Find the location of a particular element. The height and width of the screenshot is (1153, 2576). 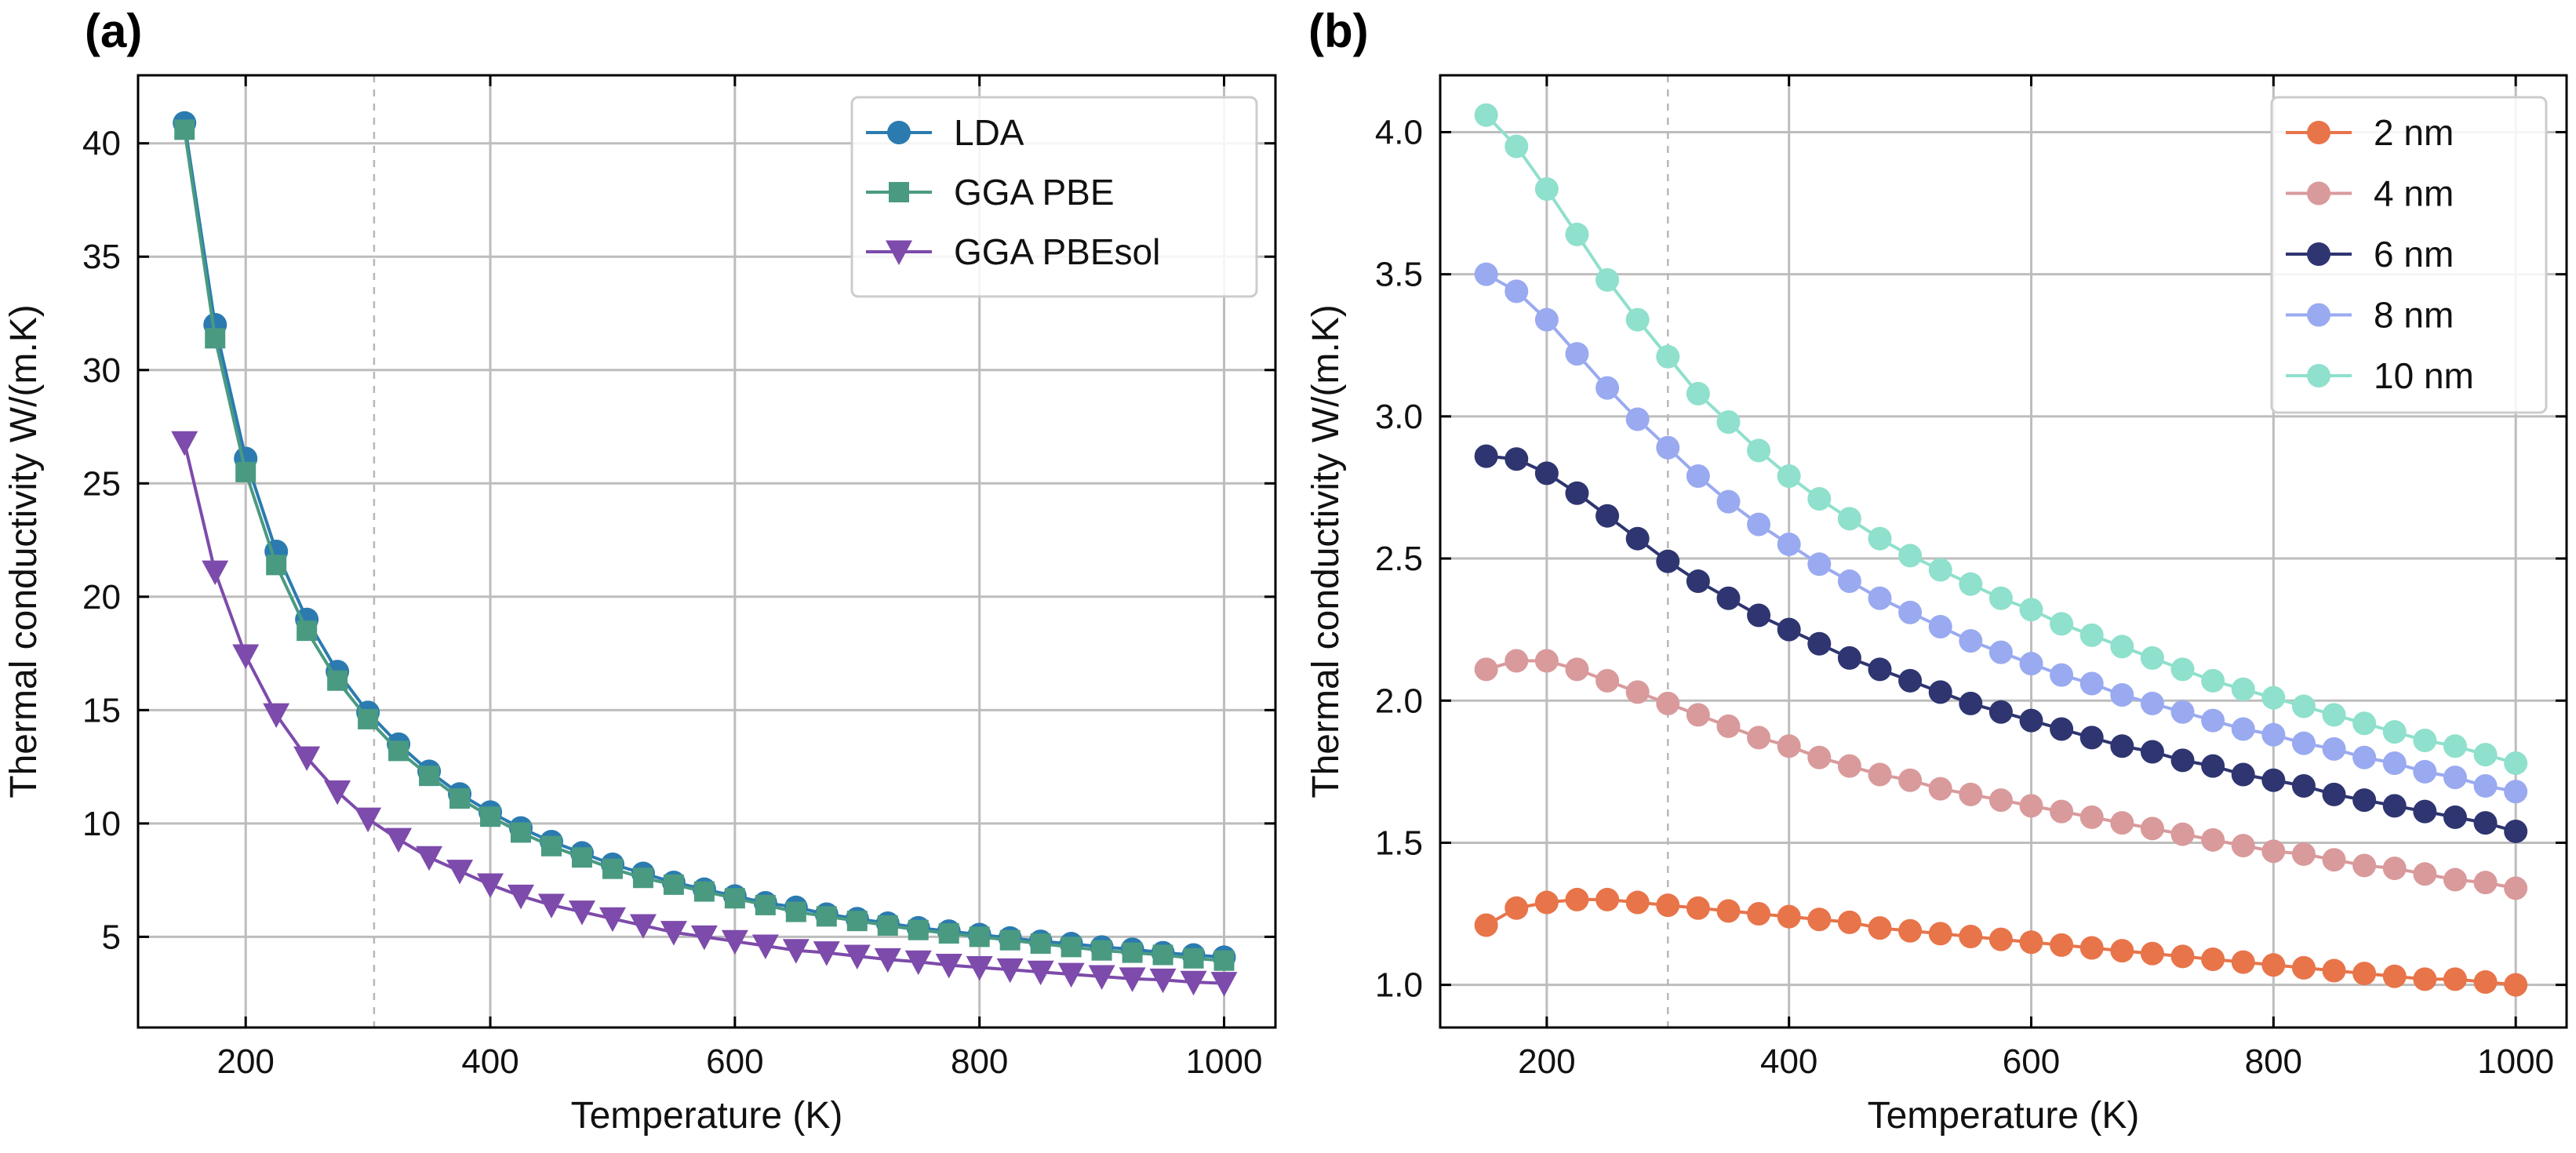

x-tick-label: 1000 is located at coordinates (1224, 1061).